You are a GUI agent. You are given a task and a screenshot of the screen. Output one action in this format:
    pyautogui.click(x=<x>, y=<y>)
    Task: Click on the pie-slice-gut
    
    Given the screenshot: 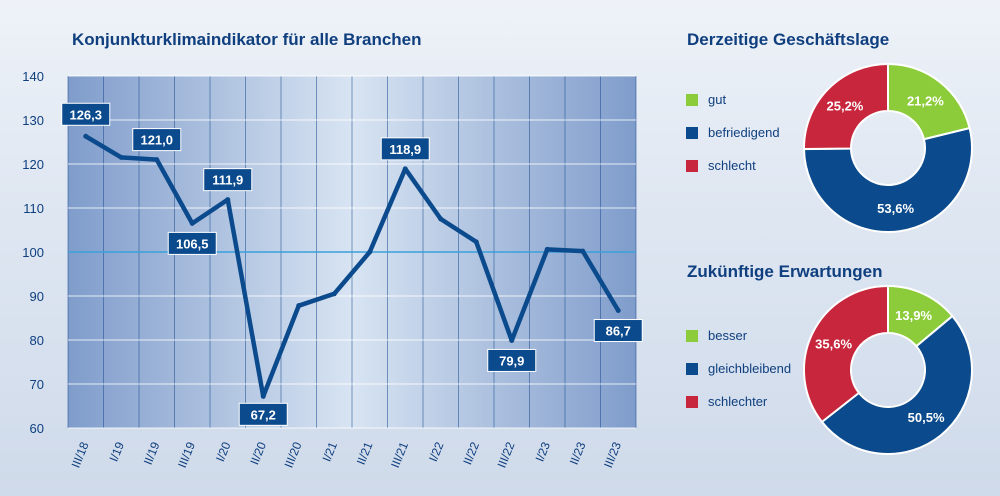 What is the action you would take?
    pyautogui.click(x=929, y=101)
    